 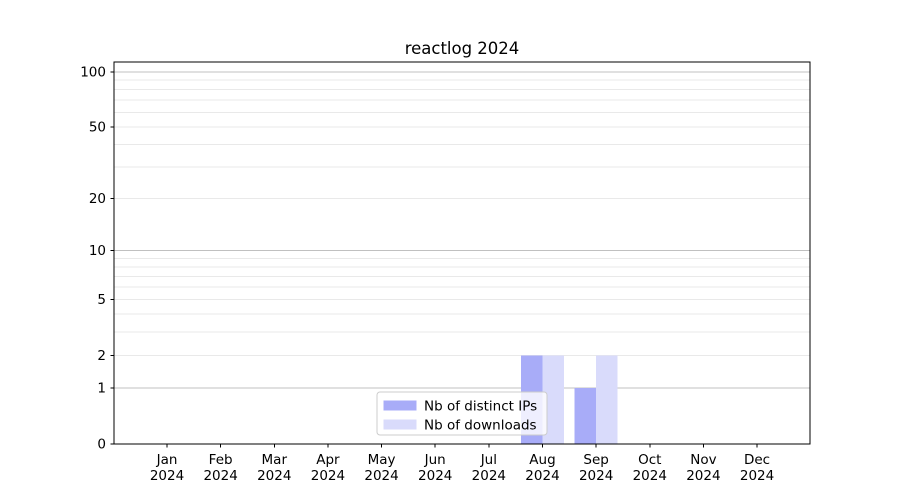 What do you see at coordinates (489, 468) in the screenshot?
I see `x-tick-label: Jul 2024` at bounding box center [489, 468].